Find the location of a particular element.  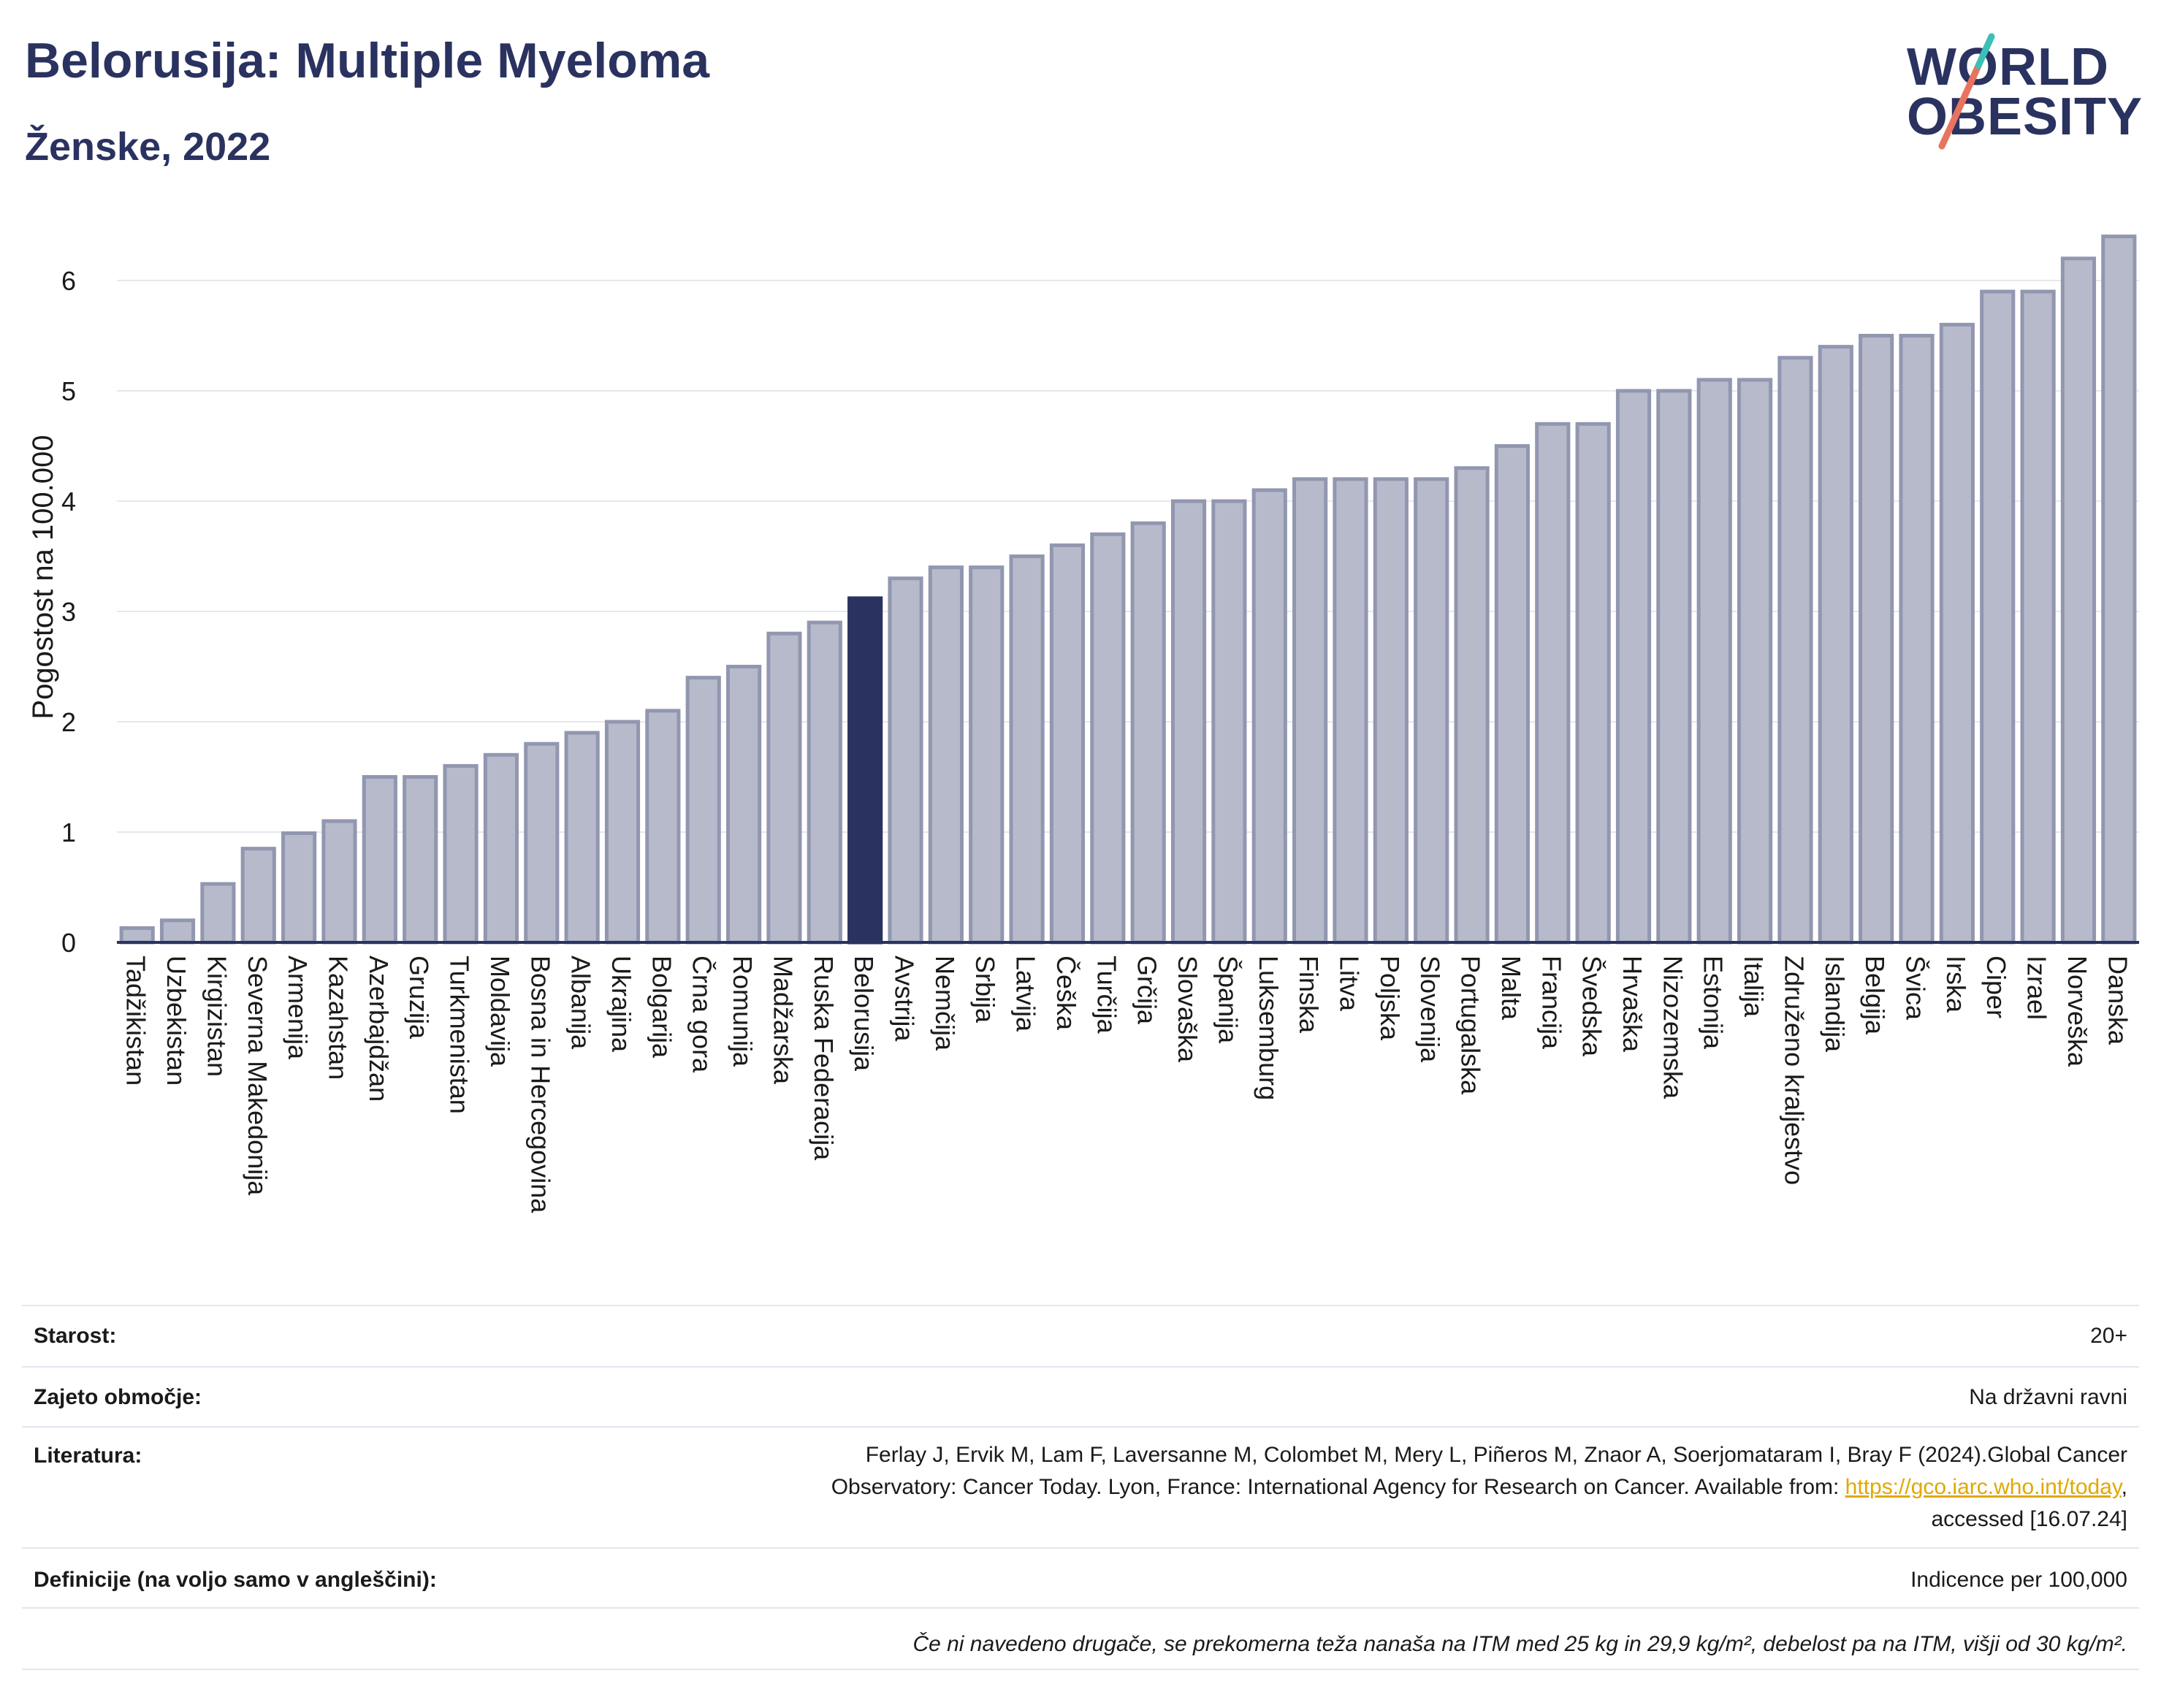

x-tick-label: Litva is located at coordinates (1349, 984).